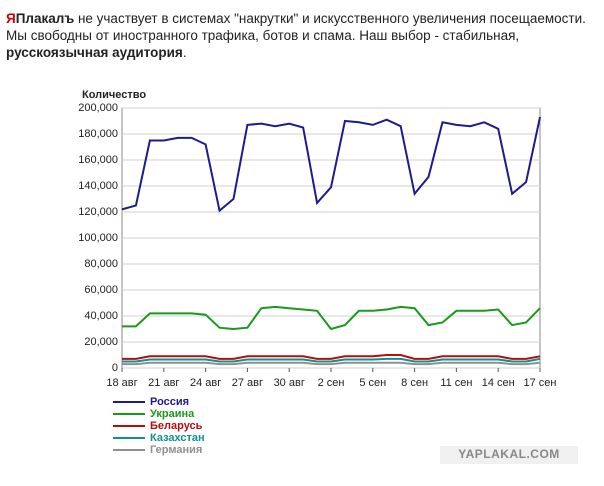  What do you see at coordinates (456, 383) in the screenshot?
I see `x-tick-label: 11 сен` at bounding box center [456, 383].